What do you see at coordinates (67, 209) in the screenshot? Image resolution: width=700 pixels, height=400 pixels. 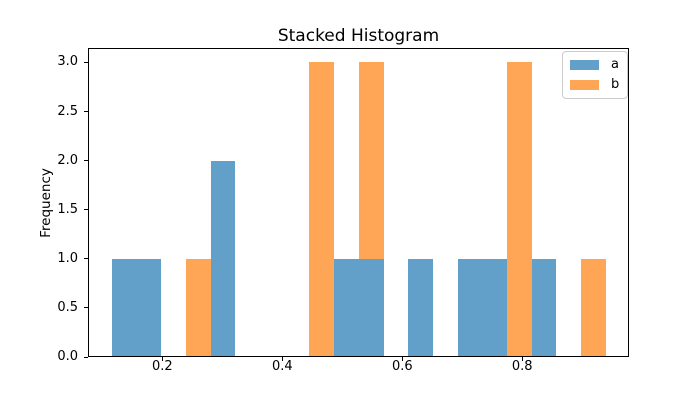 I see `y-tick-label: 1.5` at bounding box center [67, 209].